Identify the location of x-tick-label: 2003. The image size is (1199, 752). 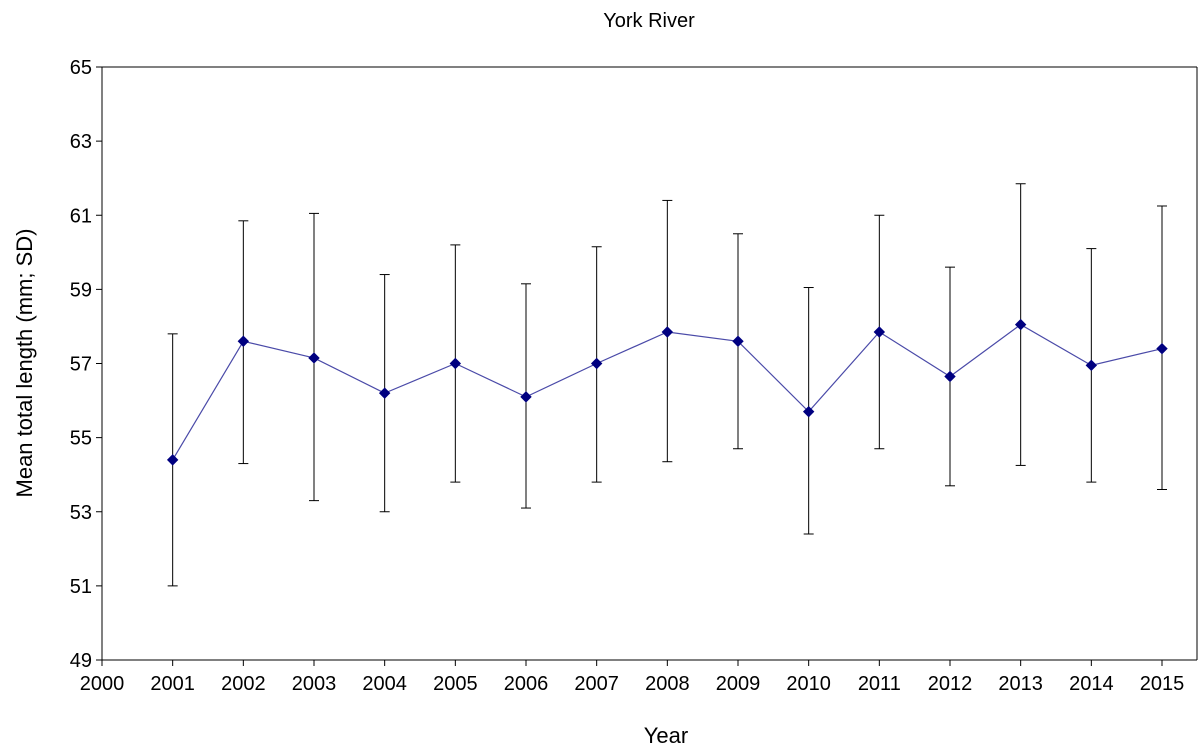
(314, 684).